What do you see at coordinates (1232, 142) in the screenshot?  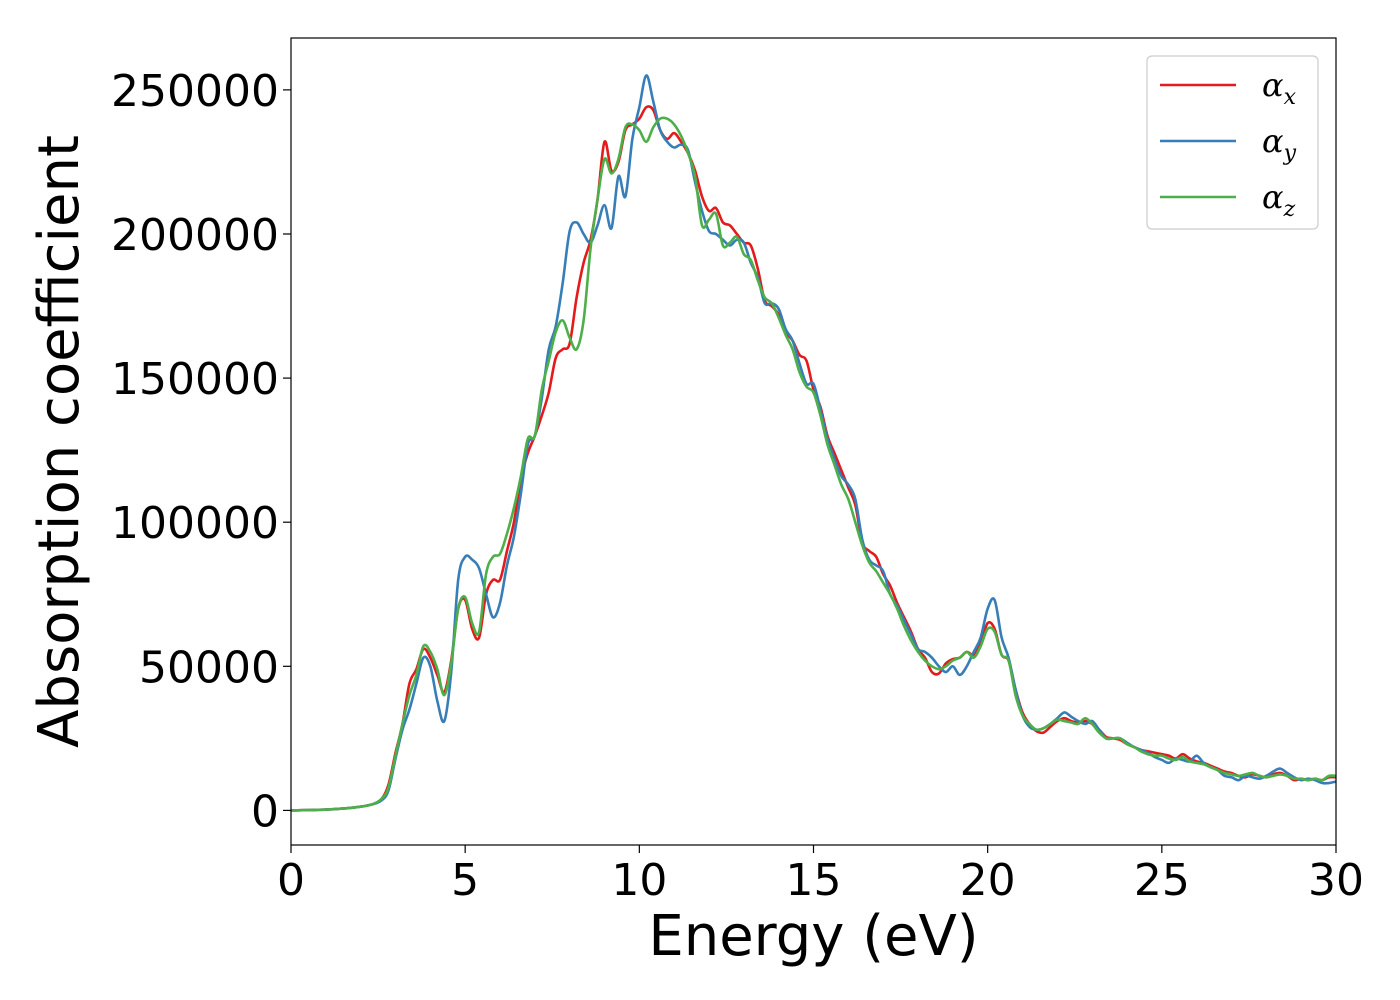 I see `legend-box` at bounding box center [1232, 142].